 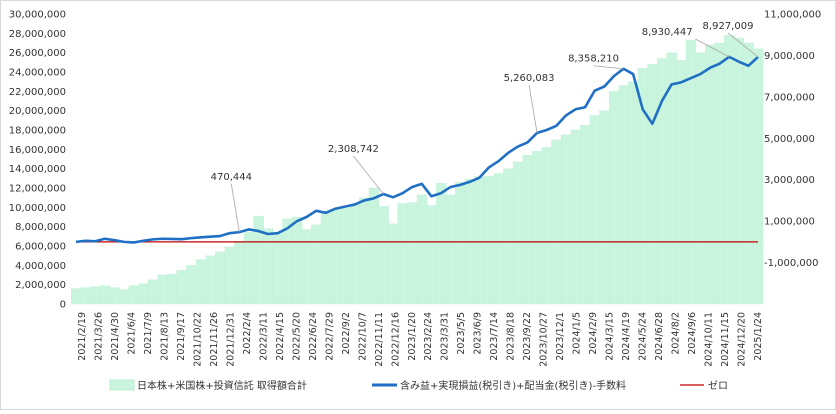 What do you see at coordinates (346, 333) in the screenshot?
I see `x-tick-label: 2022/9/2` at bounding box center [346, 333].